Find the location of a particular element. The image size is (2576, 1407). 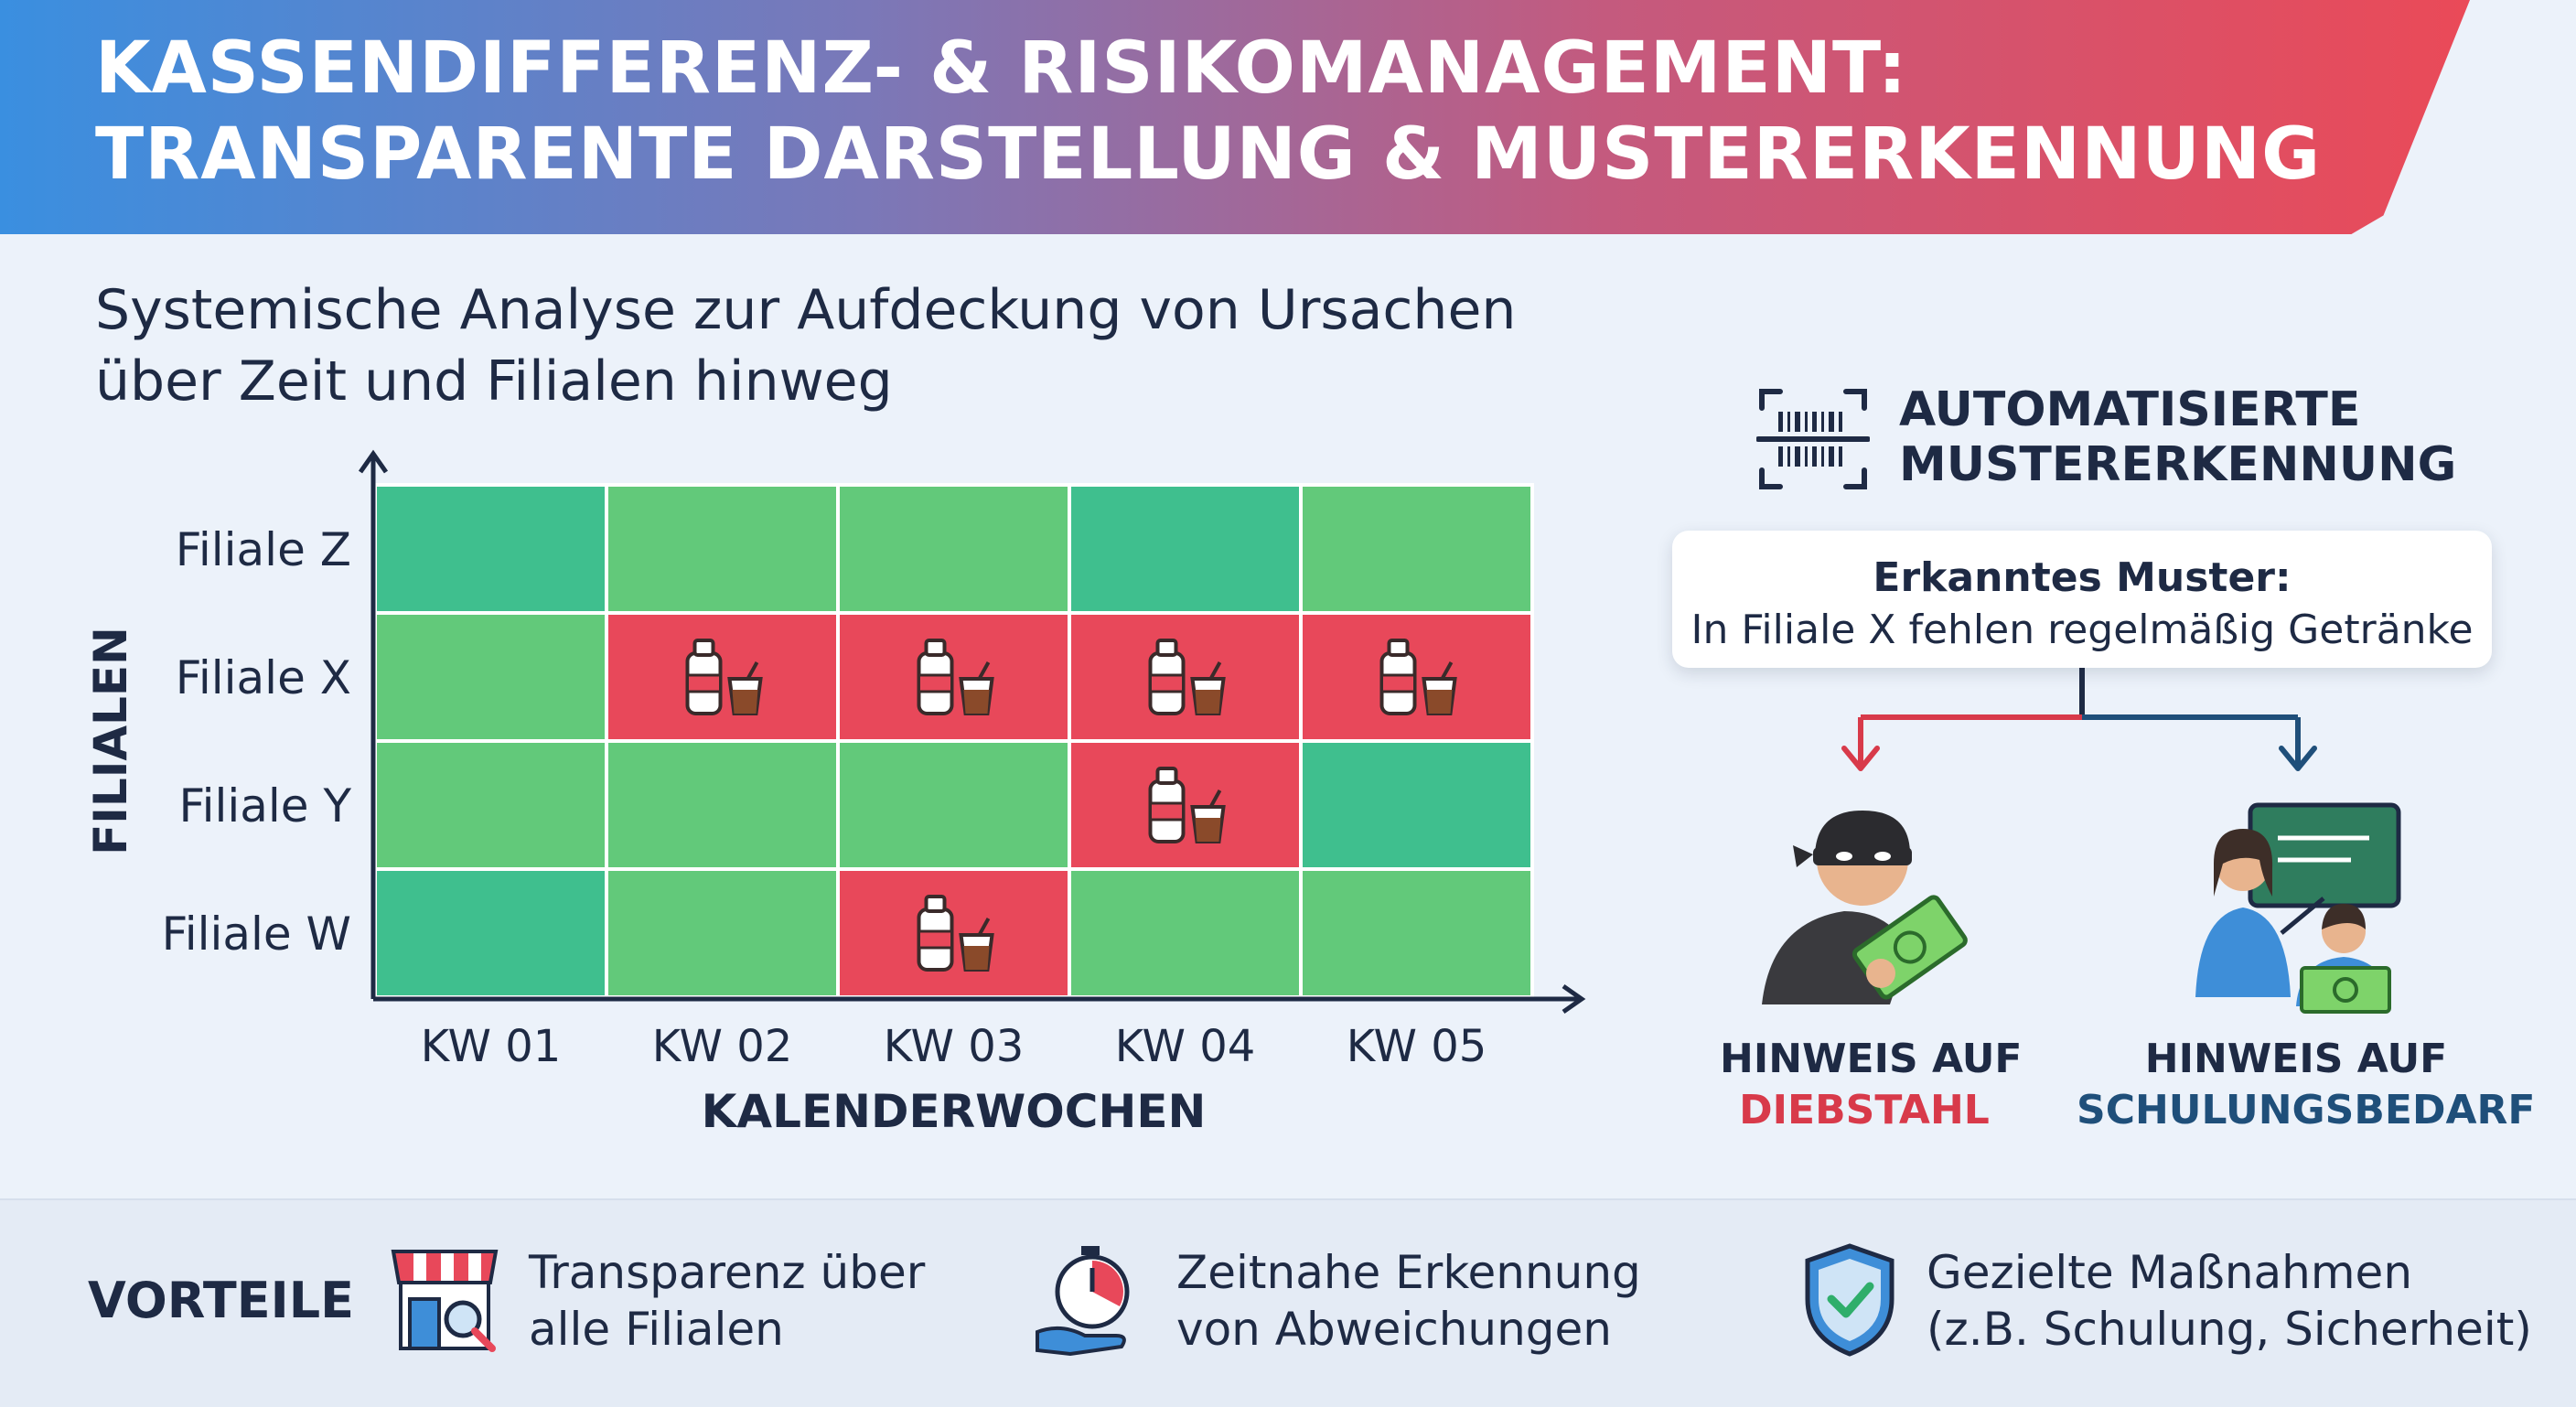

pattern-box-head: Erkanntes Muster: is located at coordinates (2082, 577).